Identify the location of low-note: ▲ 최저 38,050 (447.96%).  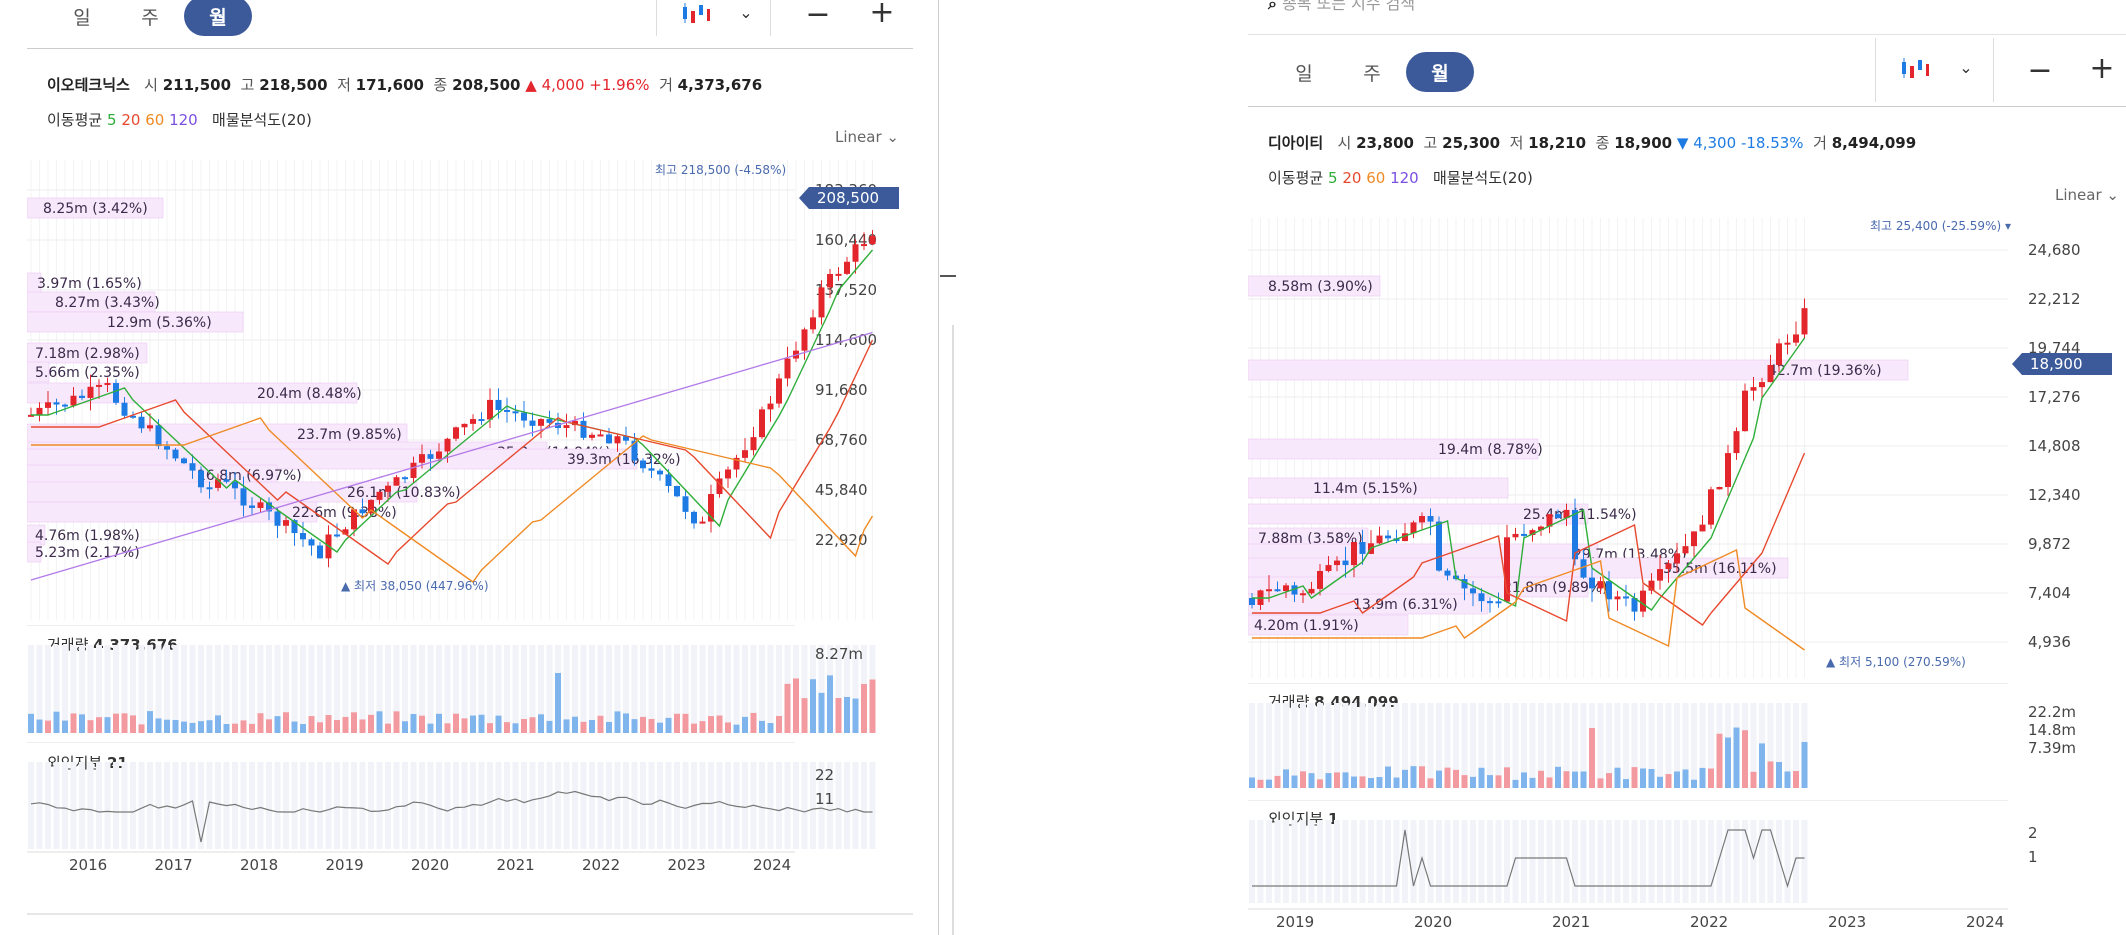
(415, 586).